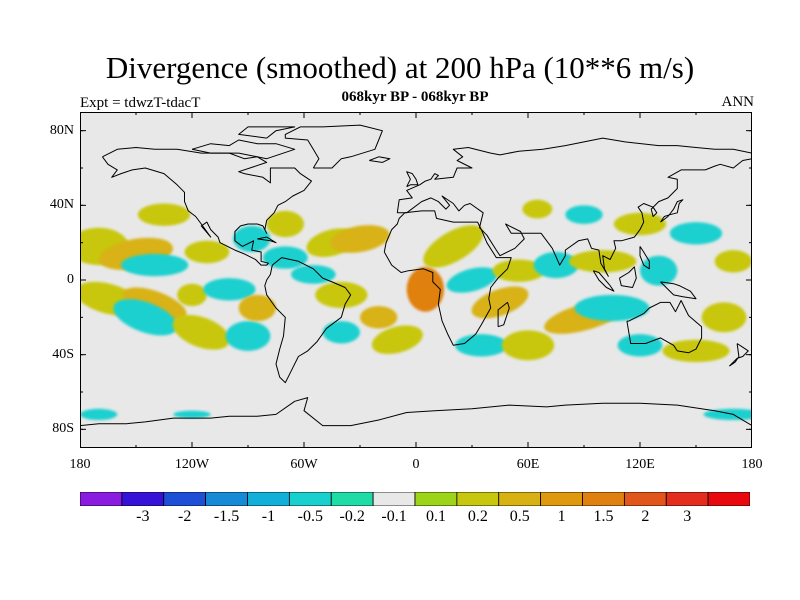  What do you see at coordinates (640, 464) in the screenshot?
I see `lon-tick-label: 120E` at bounding box center [640, 464].